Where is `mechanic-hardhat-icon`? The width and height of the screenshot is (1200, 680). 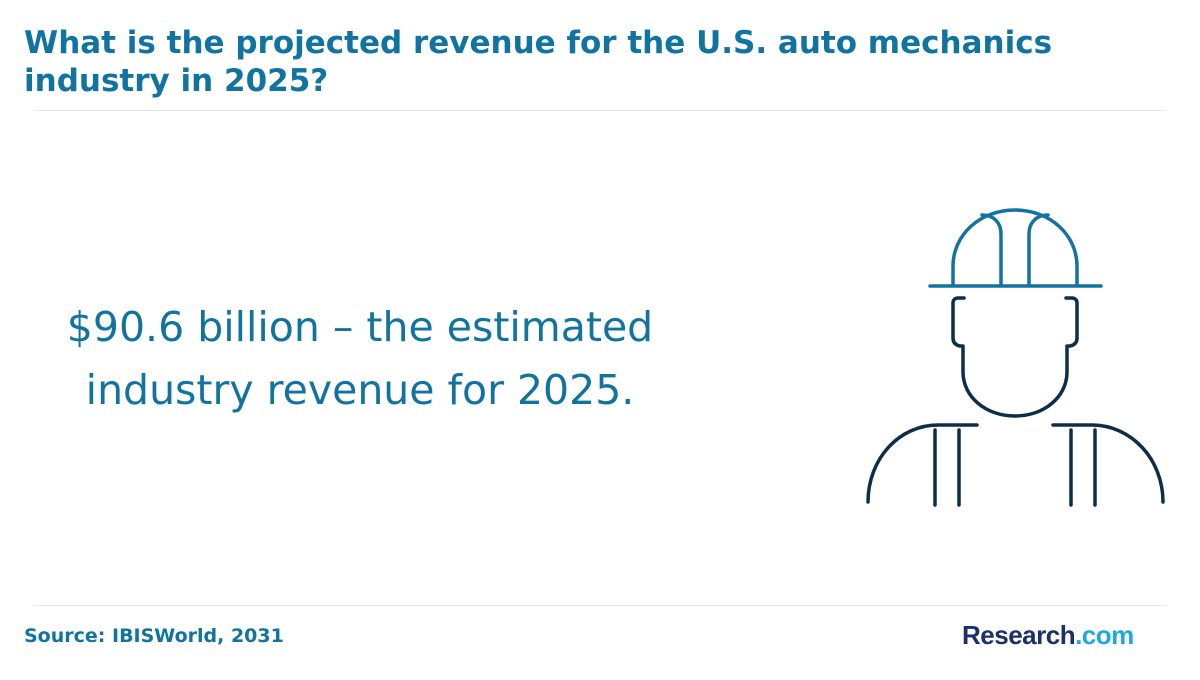 mechanic-hardhat-icon is located at coordinates (1015, 357).